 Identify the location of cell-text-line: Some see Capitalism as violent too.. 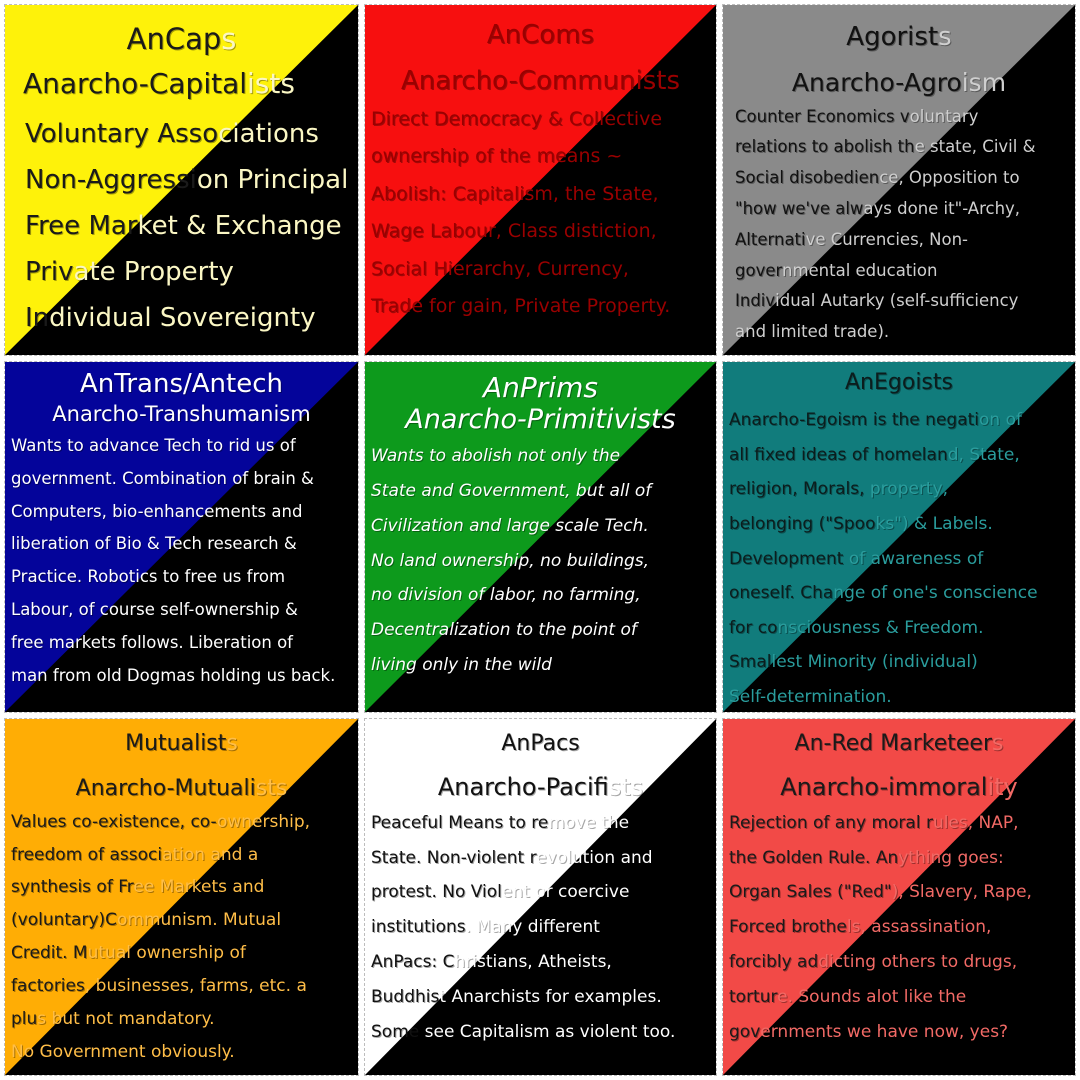
(523, 1031).